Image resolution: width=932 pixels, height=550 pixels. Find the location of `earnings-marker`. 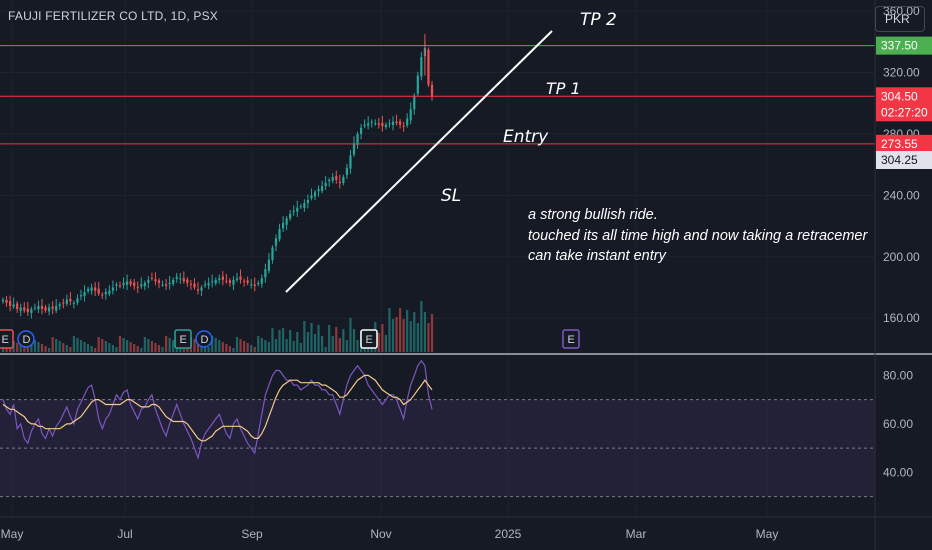

earnings-marker is located at coordinates (7, 339).